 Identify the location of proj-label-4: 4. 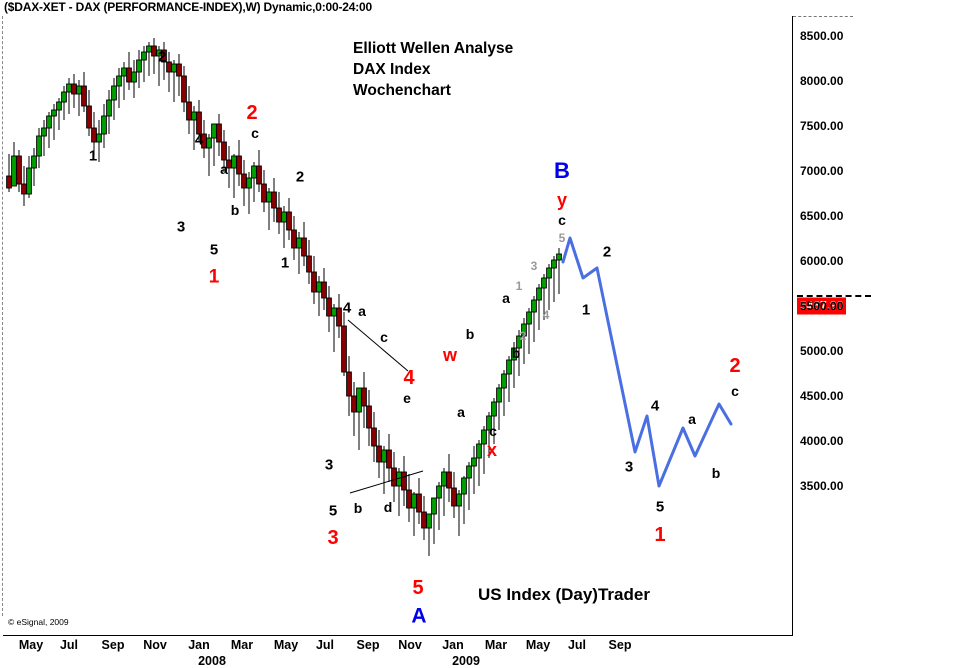
(655, 406).